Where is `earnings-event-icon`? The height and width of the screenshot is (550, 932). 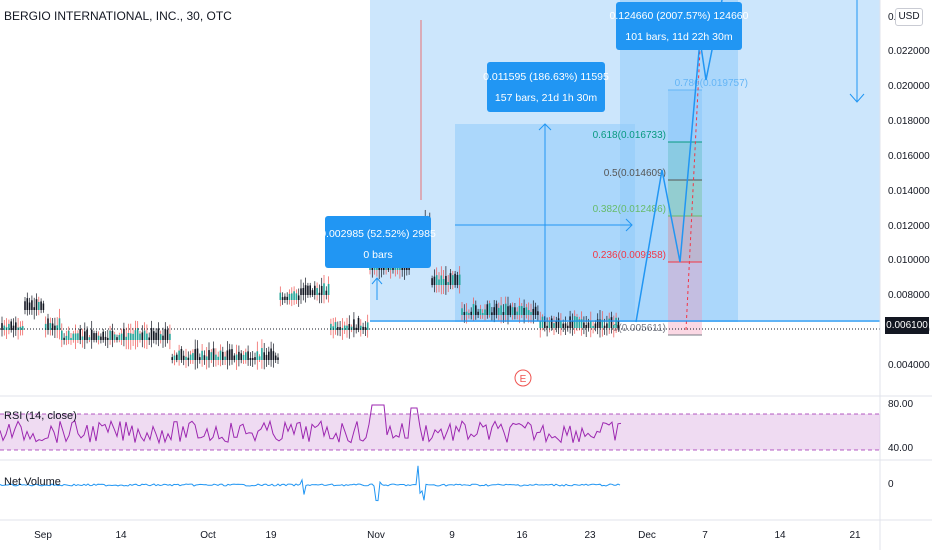
earnings-event-icon is located at coordinates (523, 378).